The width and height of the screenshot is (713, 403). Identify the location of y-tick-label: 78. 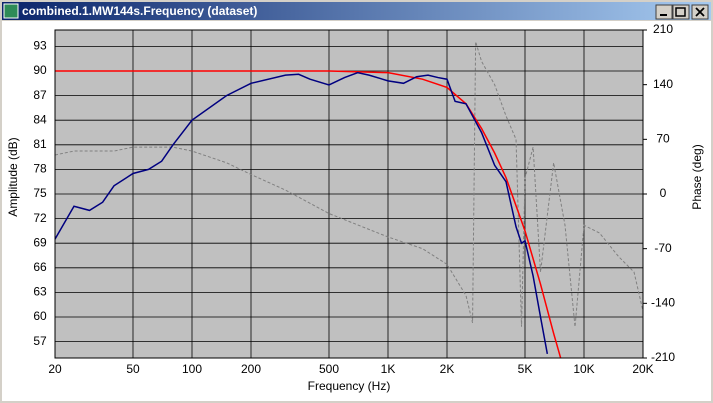
(40, 169).